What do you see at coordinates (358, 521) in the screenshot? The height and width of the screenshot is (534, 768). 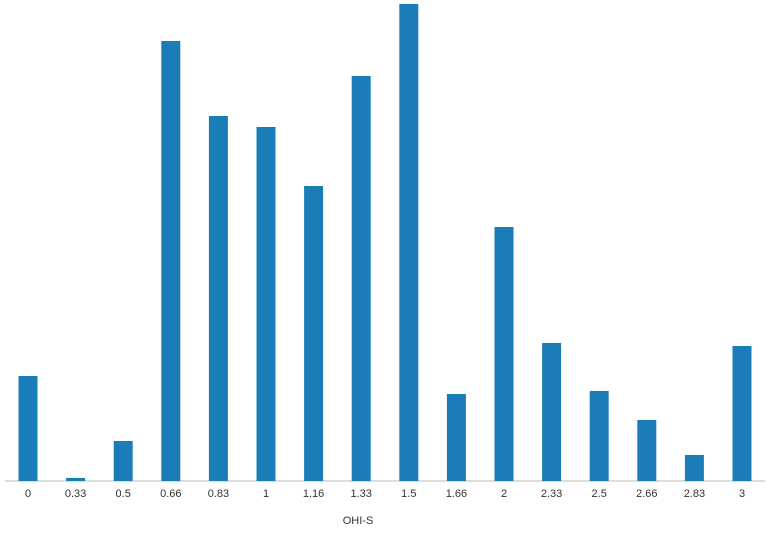 I see `x-axis-label: OHI-S` at bounding box center [358, 521].